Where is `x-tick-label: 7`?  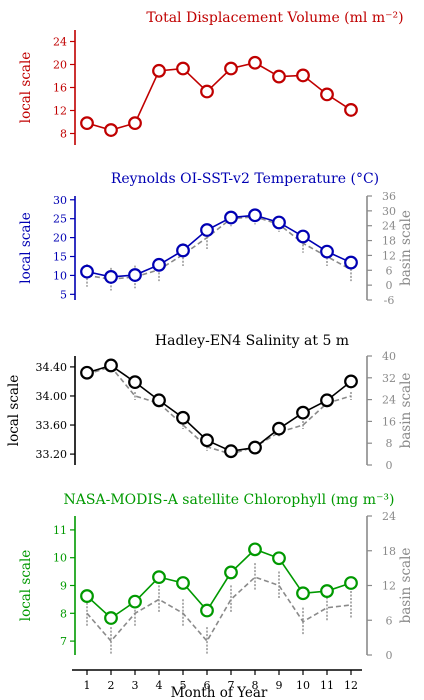 x-tick-label: 7 is located at coordinates (231, 685).